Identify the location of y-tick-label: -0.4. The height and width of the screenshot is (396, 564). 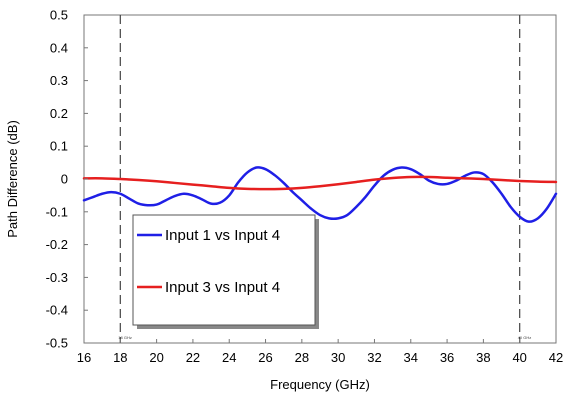
(57, 310).